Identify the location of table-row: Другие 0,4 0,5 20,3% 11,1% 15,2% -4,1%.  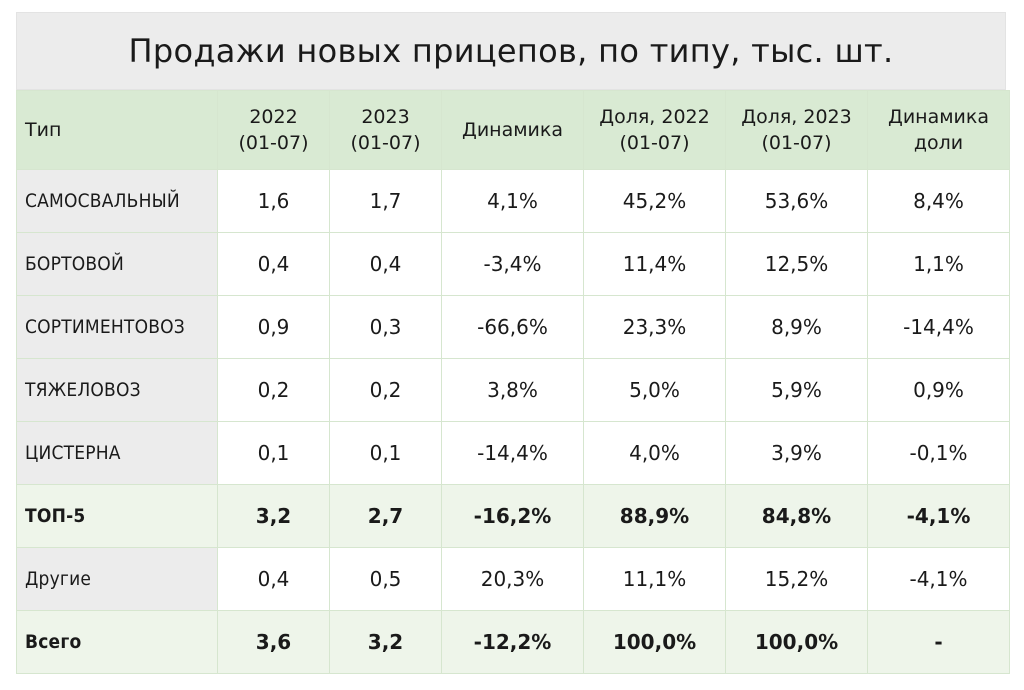
(513, 579).